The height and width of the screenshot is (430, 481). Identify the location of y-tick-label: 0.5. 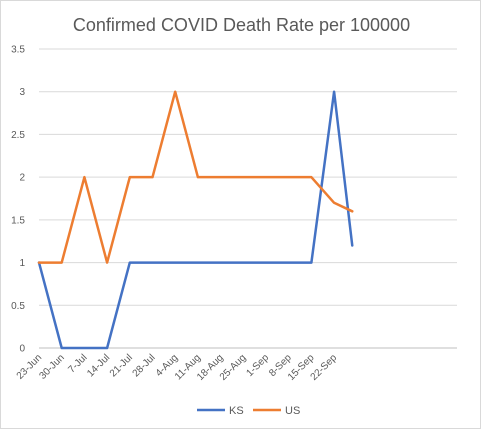
(18, 306).